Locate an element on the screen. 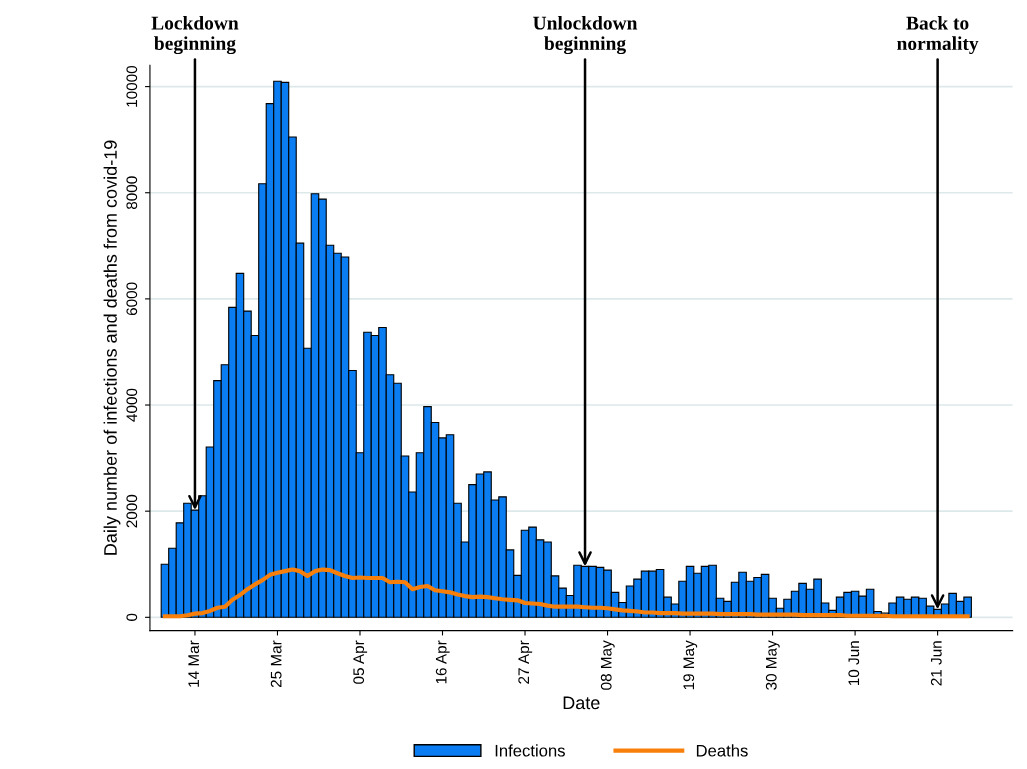 The height and width of the screenshot is (769, 1027). x-tick-label: 05 Apr is located at coordinates (360, 662).